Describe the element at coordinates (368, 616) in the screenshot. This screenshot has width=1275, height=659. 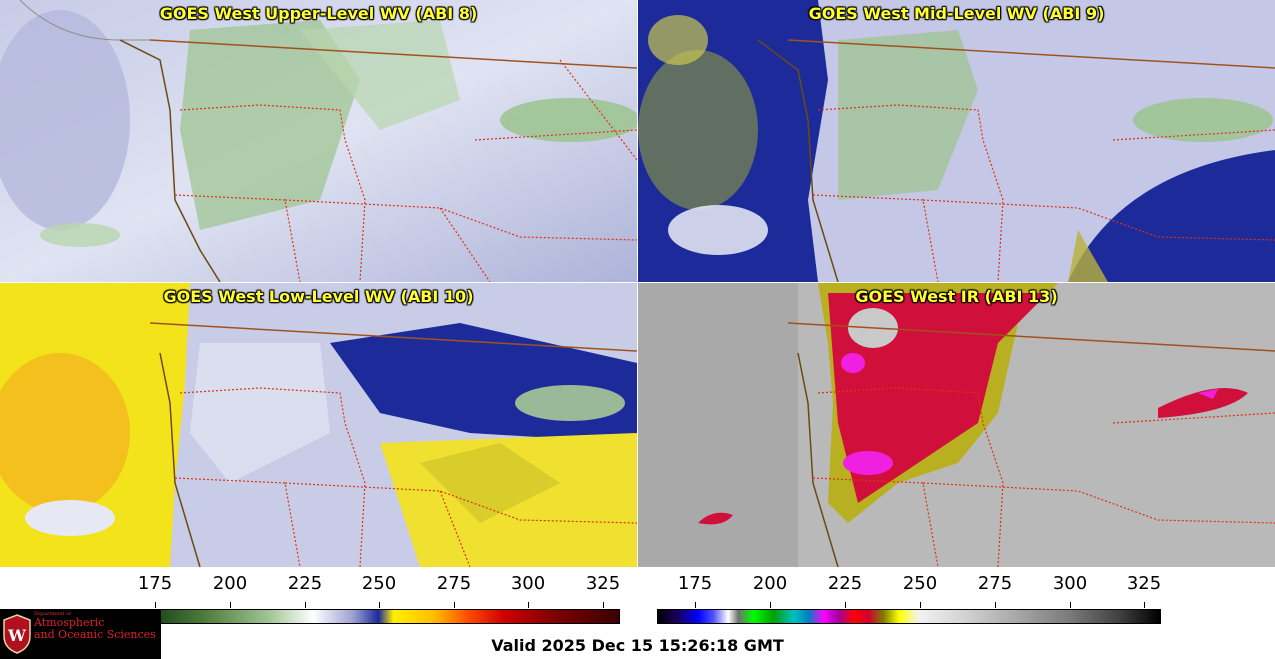
I see `wv-colorbar-gradient` at that location.